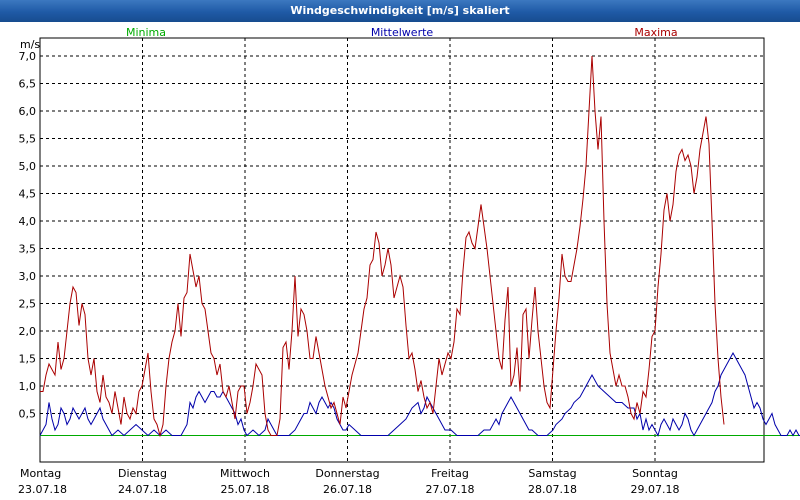  I want to click on y-tick-label: 6,0, so click(28, 111).